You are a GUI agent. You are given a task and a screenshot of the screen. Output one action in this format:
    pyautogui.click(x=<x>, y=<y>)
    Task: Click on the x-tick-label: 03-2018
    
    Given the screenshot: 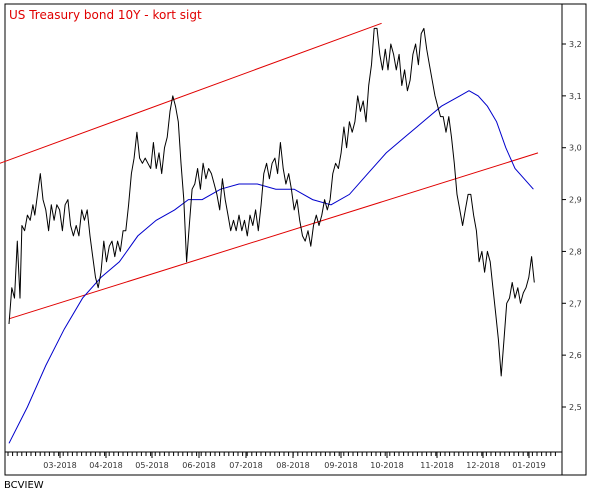 What is the action you would take?
    pyautogui.click(x=59, y=465)
    